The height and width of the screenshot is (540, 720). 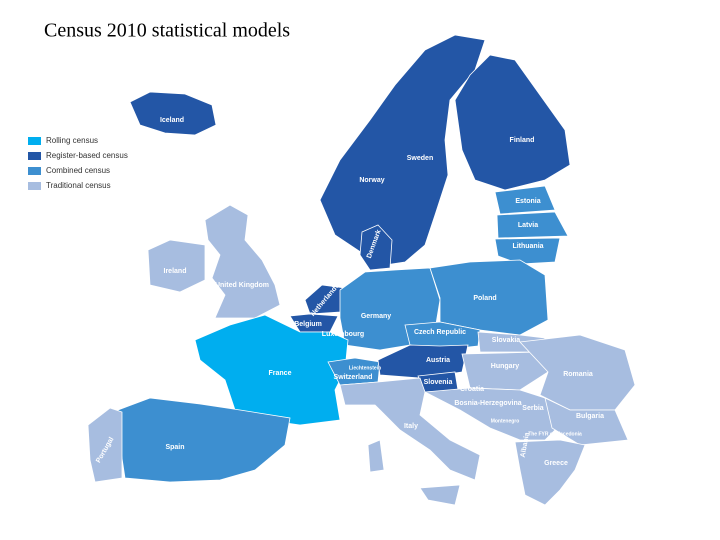 I want to click on country-label: Italy, so click(x=411, y=426).